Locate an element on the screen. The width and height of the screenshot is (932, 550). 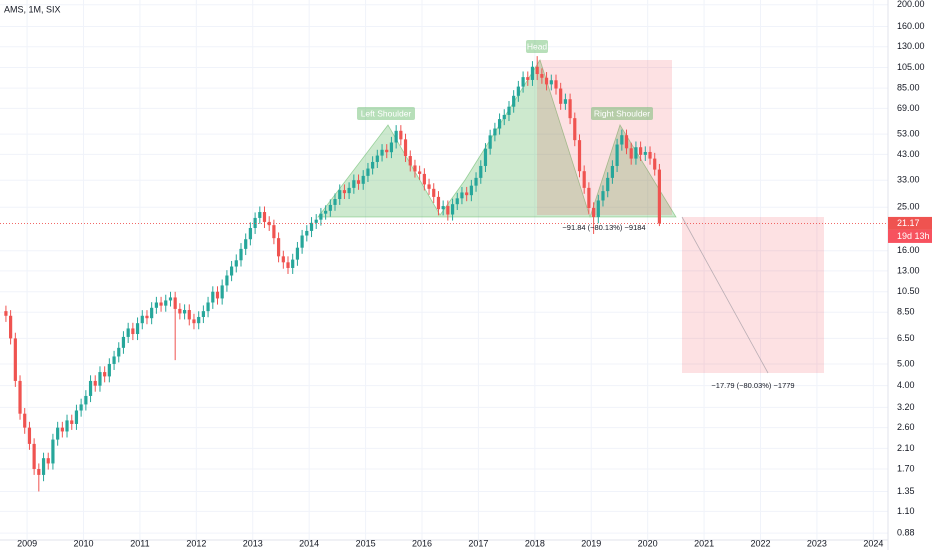
x-tick-label: 2016 is located at coordinates (422, 543).